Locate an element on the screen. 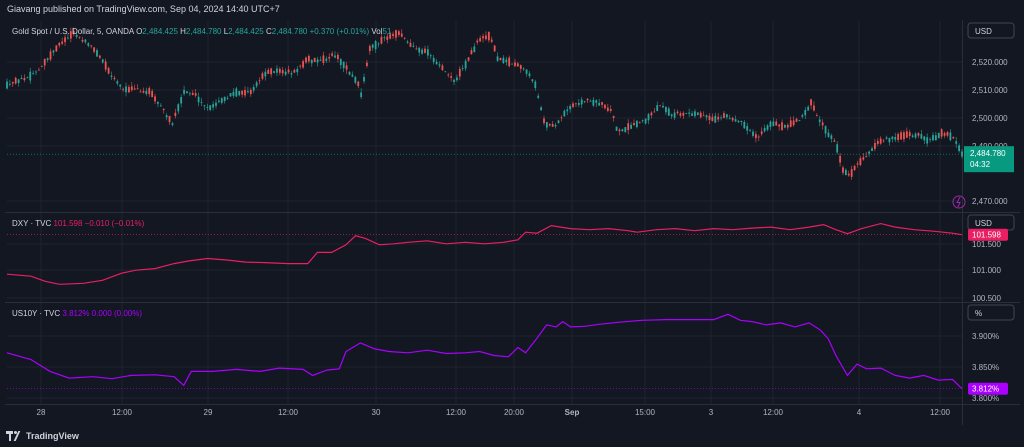 This screenshot has width=1024, height=447. alert-bolt-icon is located at coordinates (959, 202).